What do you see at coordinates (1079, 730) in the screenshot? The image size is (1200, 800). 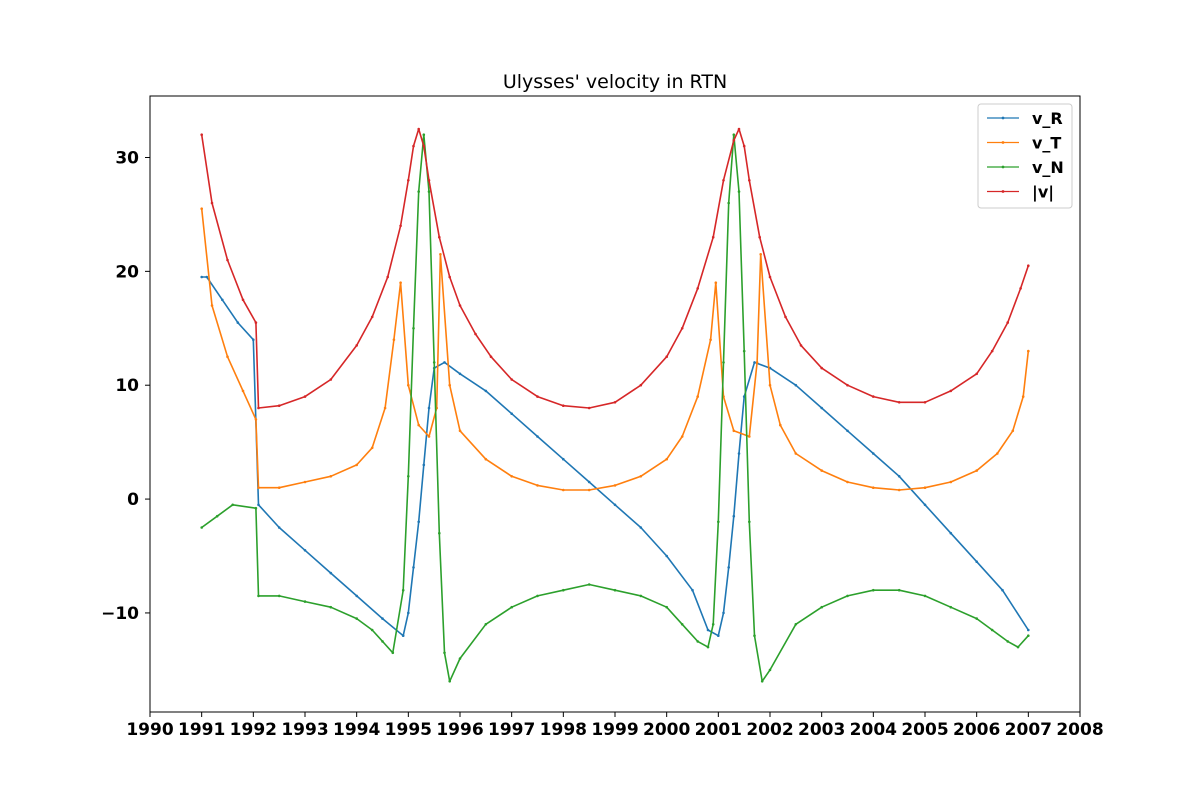 I see `x-tick-label: 2008` at bounding box center [1079, 730].